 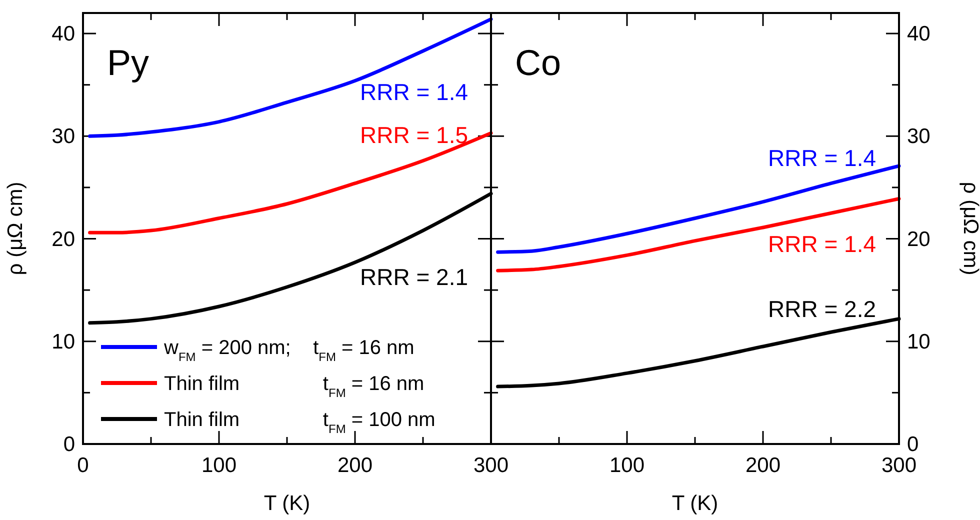 I want to click on annotation: Py, so click(x=128, y=62).